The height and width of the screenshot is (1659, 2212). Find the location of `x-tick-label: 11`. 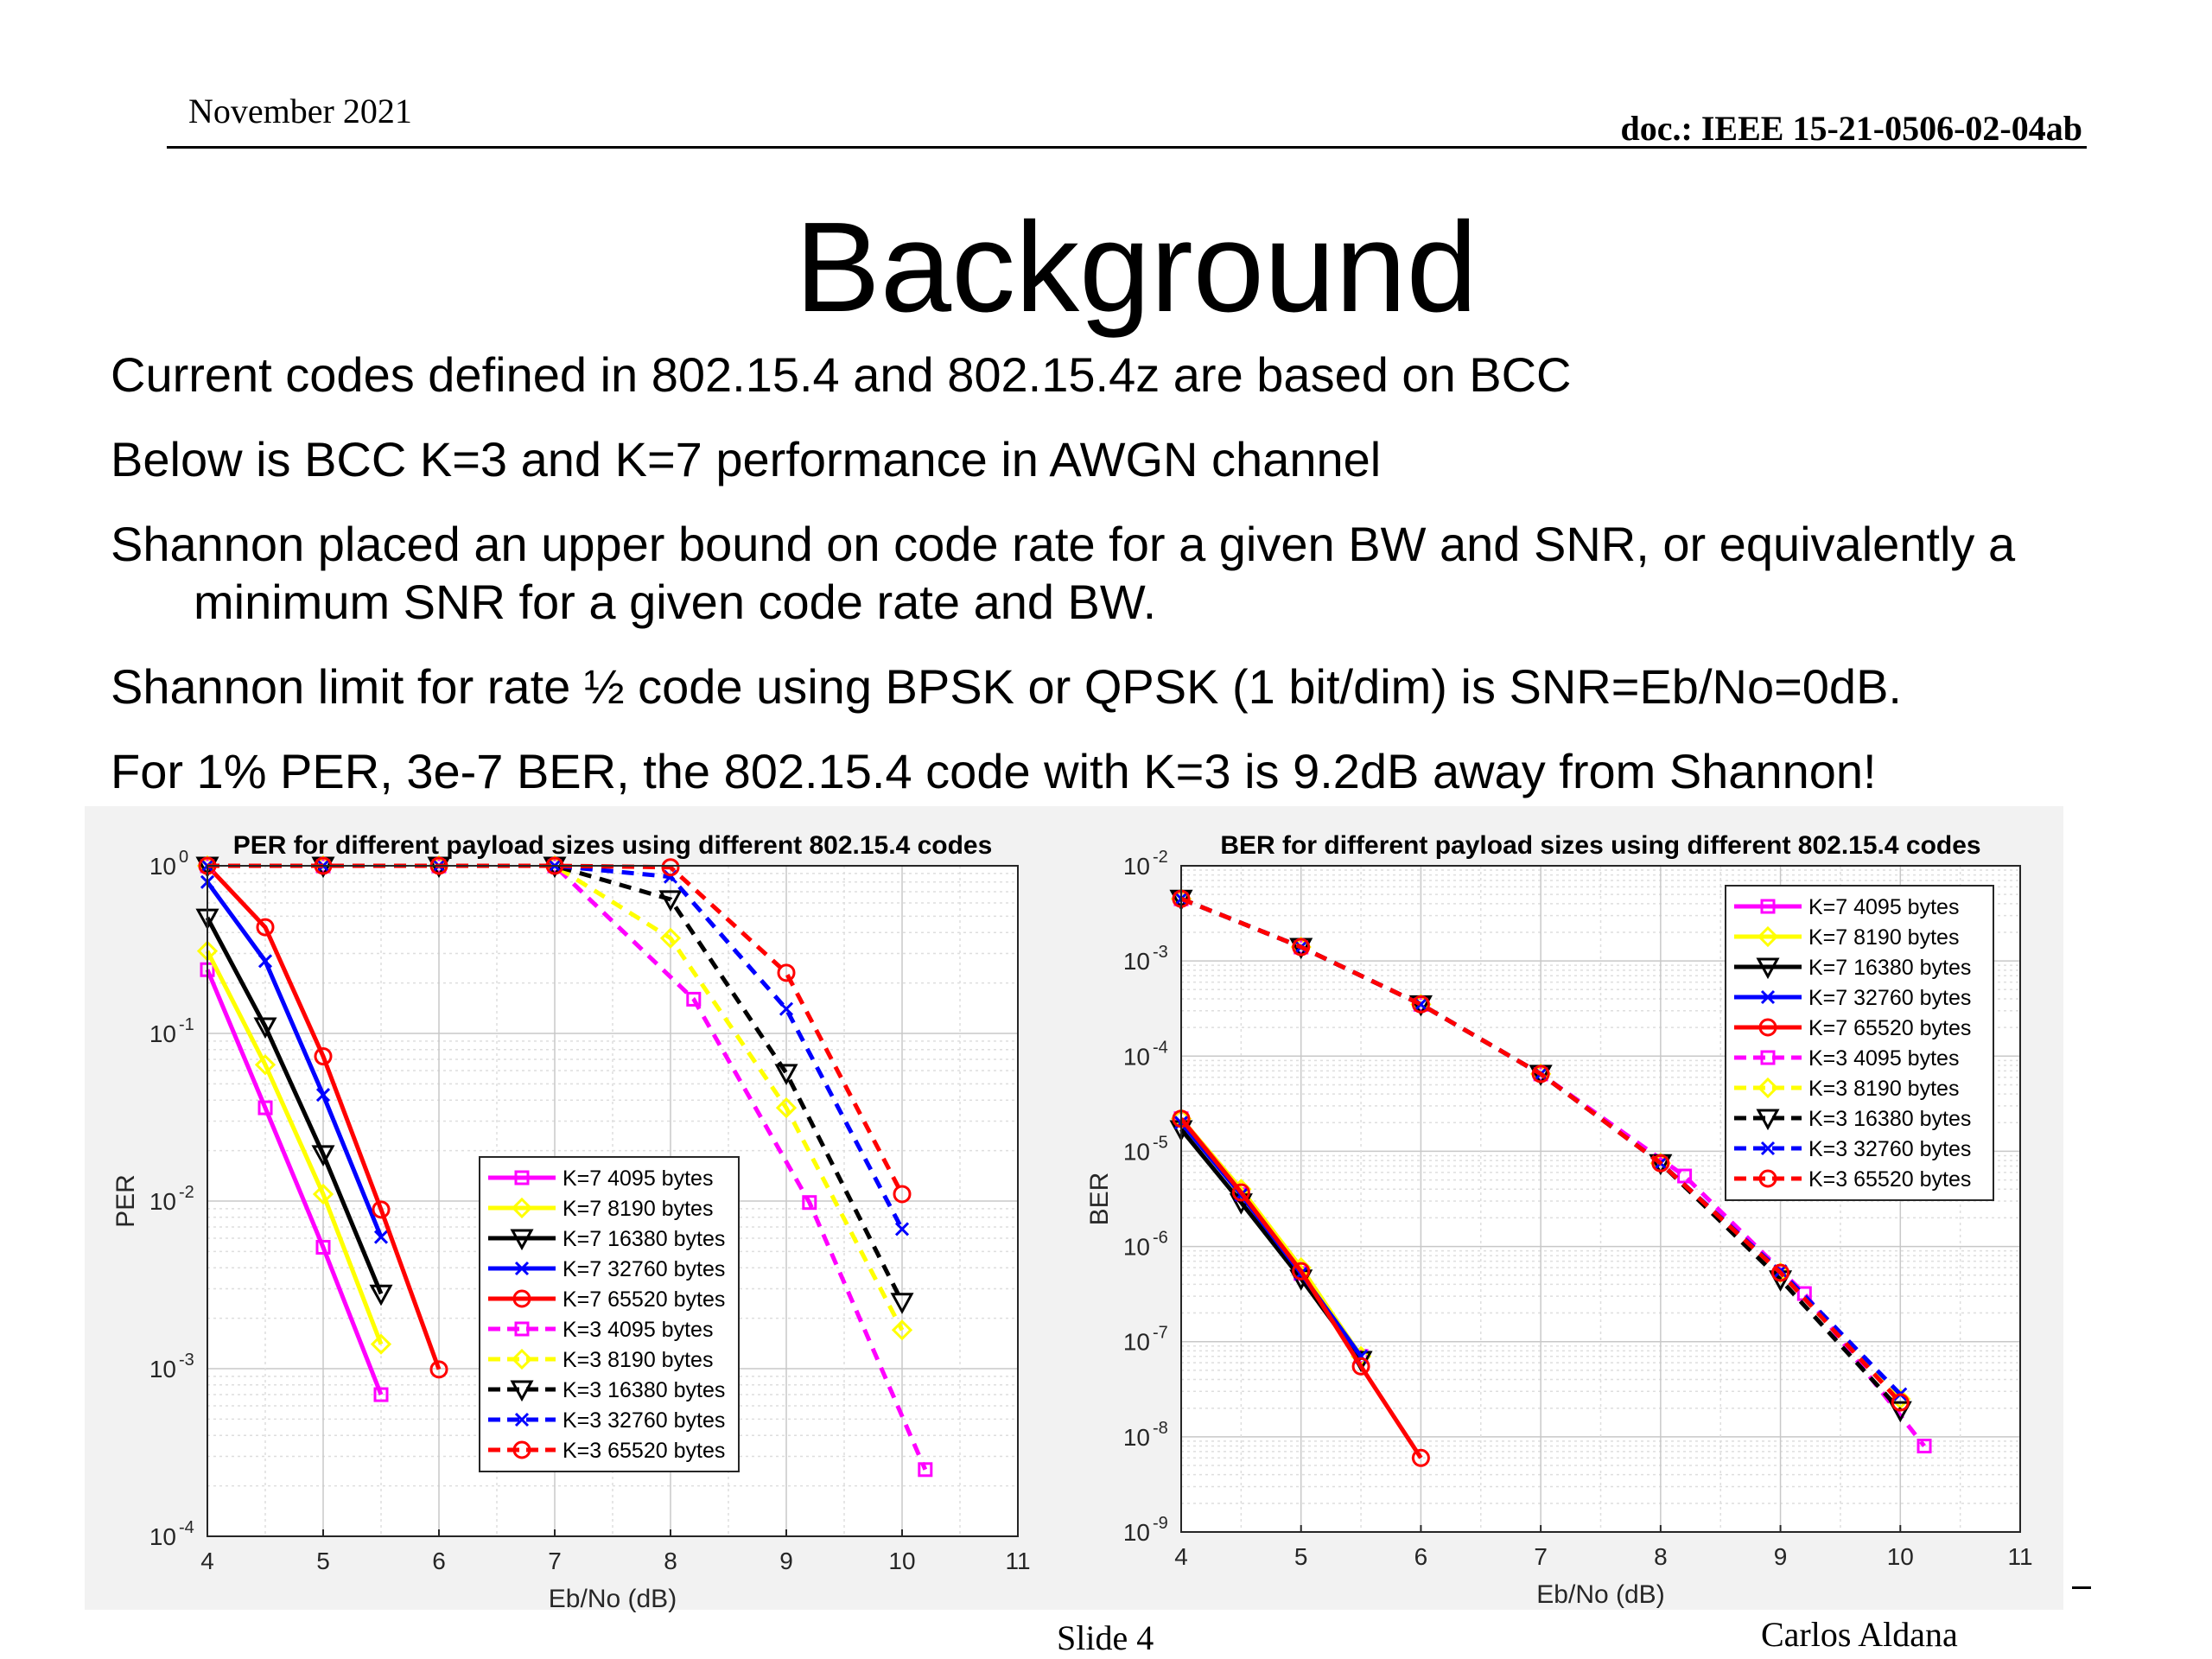

x-tick-label: 11 is located at coordinates (2019, 1556).